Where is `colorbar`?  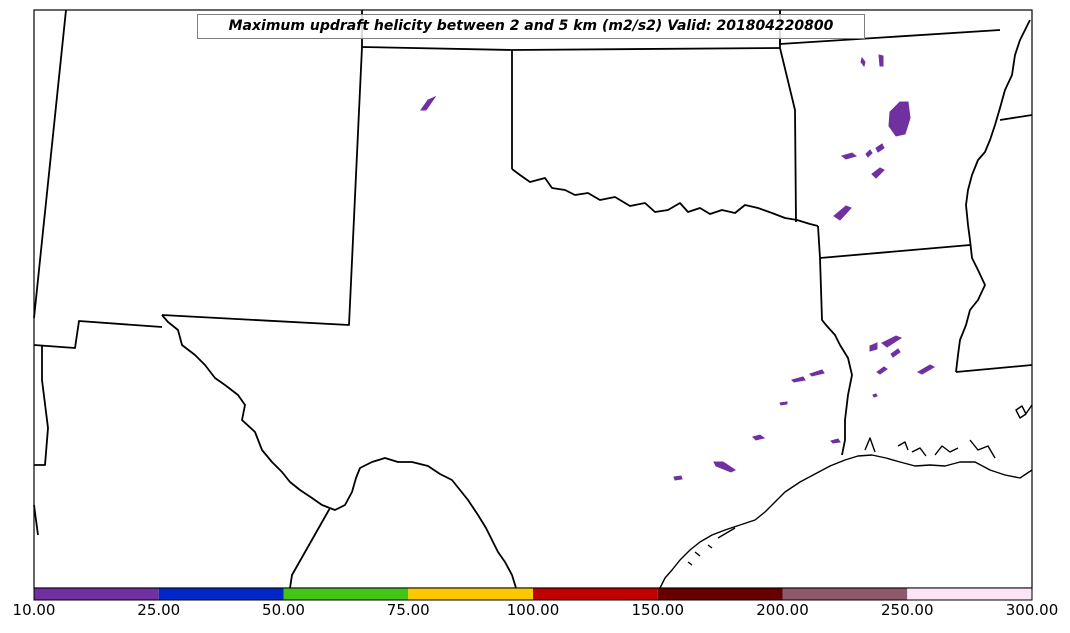 colorbar is located at coordinates (533, 594).